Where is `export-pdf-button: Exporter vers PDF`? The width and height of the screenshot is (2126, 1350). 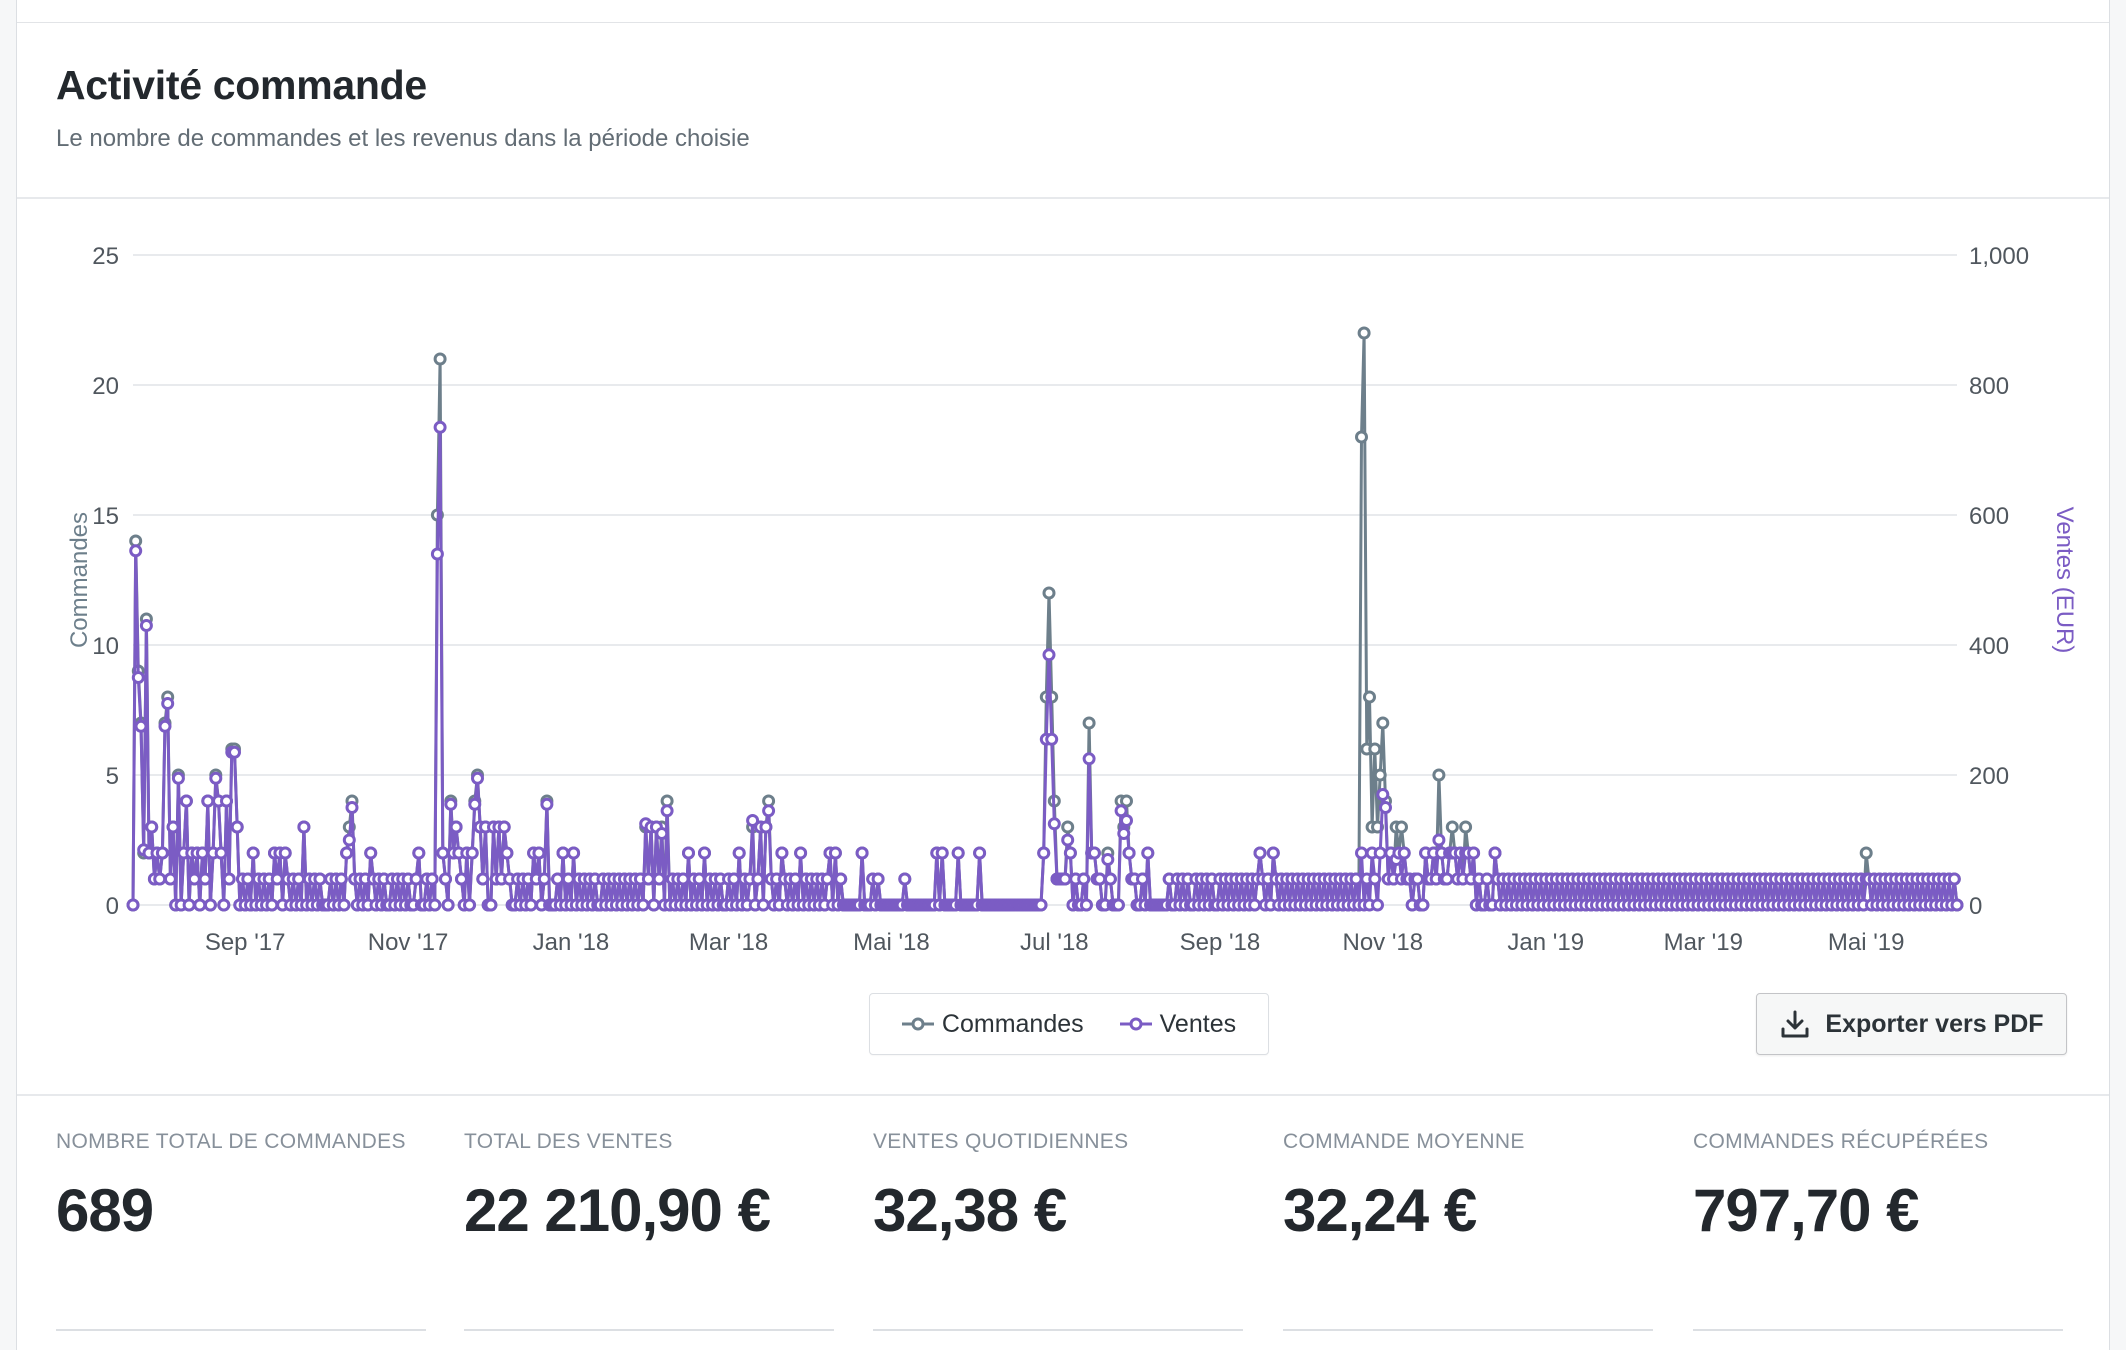 export-pdf-button: Exporter vers PDF is located at coordinates (1911, 1024).